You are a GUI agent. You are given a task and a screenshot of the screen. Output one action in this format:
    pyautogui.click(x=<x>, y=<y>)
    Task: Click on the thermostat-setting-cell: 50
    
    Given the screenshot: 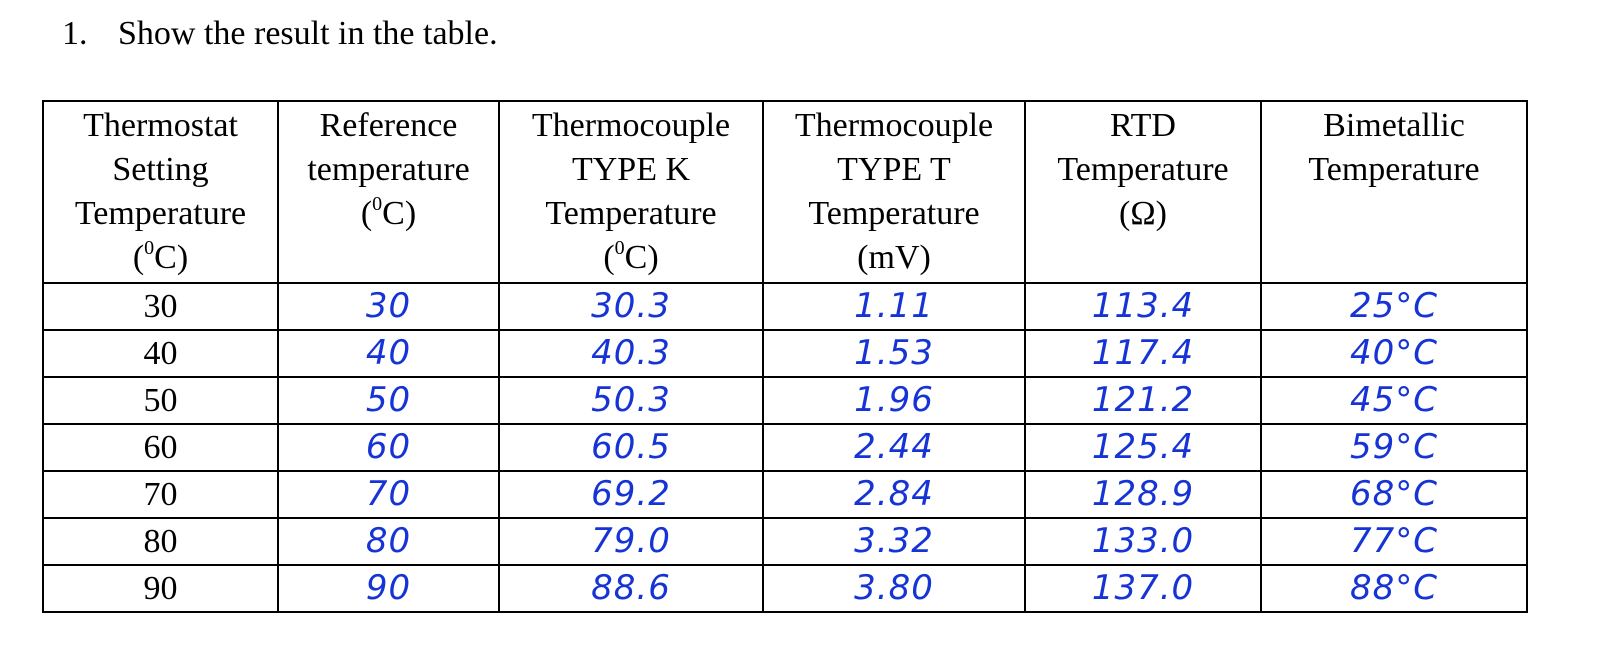 What is the action you would take?
    pyautogui.click(x=160, y=400)
    